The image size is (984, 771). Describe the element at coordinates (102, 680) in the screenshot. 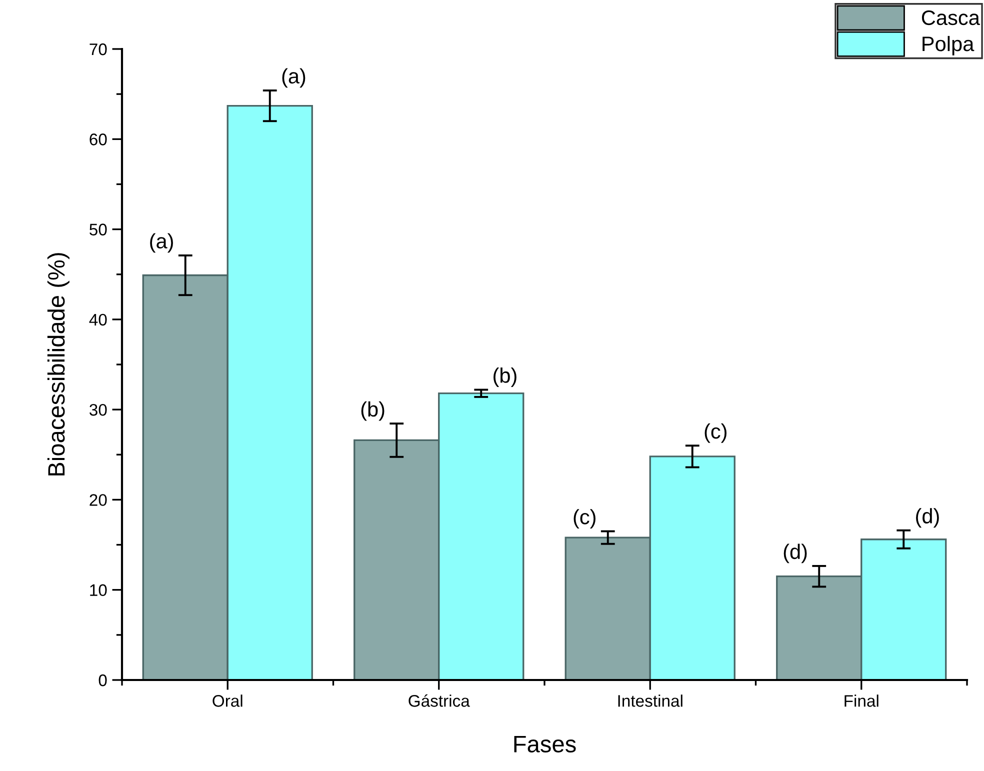

I see `y-tick-label: 0` at that location.